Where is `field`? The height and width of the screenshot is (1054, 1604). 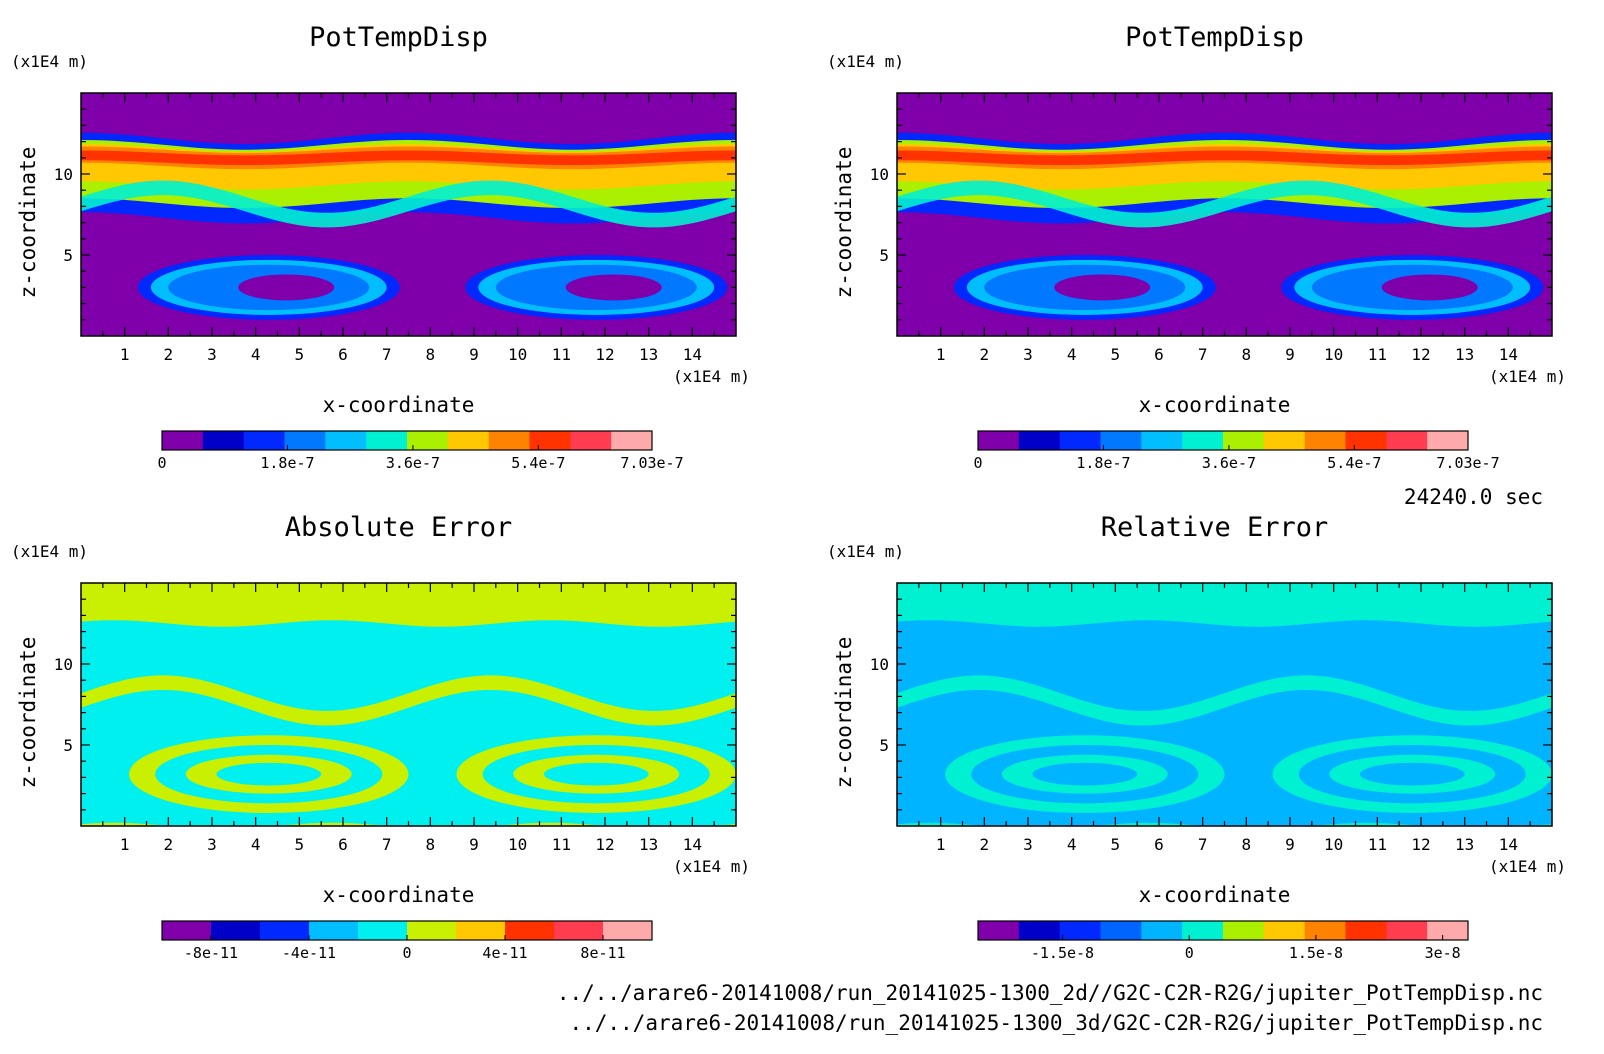 field is located at coordinates (408, 704).